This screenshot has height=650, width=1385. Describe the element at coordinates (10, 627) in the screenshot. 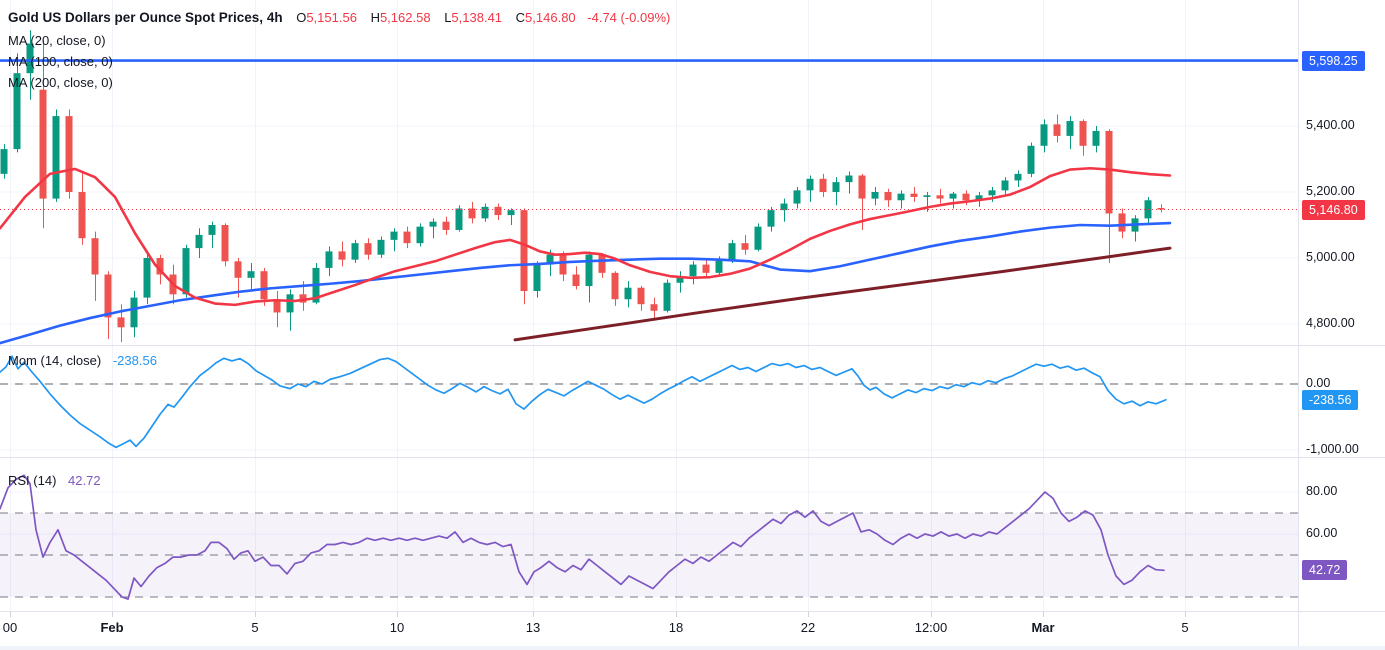

I see `time-axis-label: 00` at that location.